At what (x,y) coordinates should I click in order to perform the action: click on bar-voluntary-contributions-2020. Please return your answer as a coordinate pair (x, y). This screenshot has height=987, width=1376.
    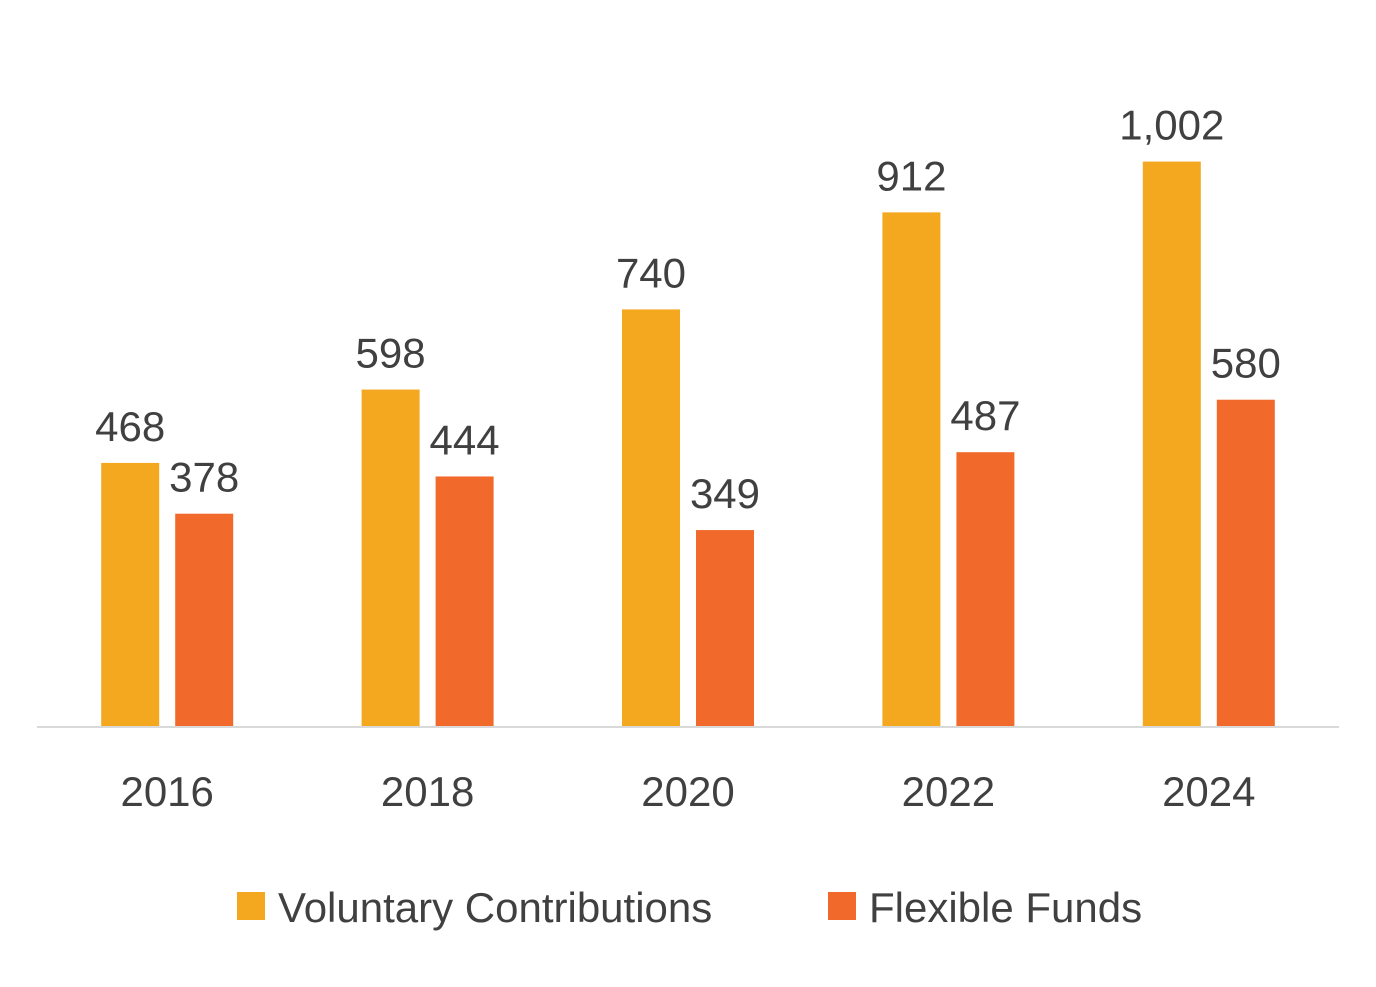
    Looking at the image, I should click on (651, 518).